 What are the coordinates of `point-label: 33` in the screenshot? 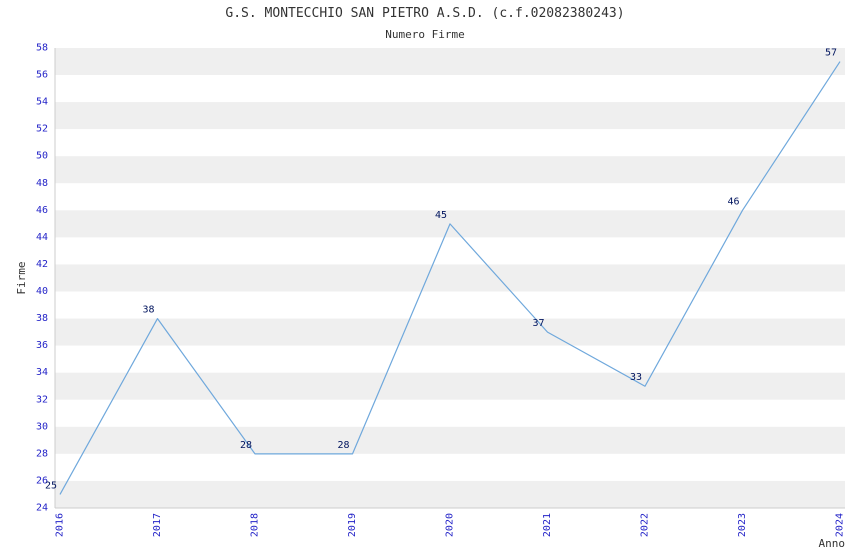 It's located at (636, 377).